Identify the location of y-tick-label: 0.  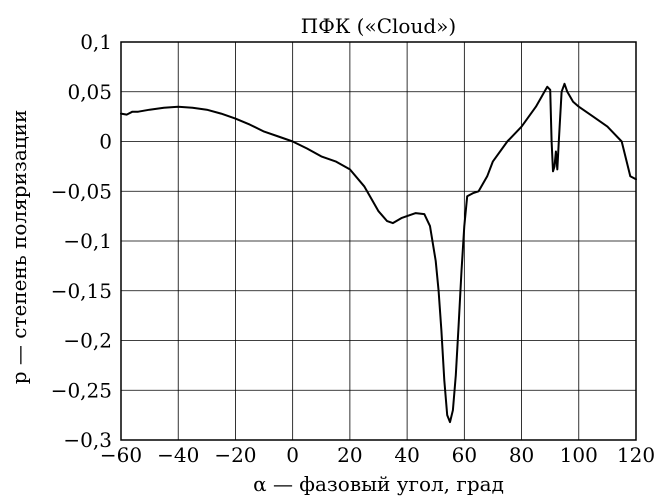
(105, 142).